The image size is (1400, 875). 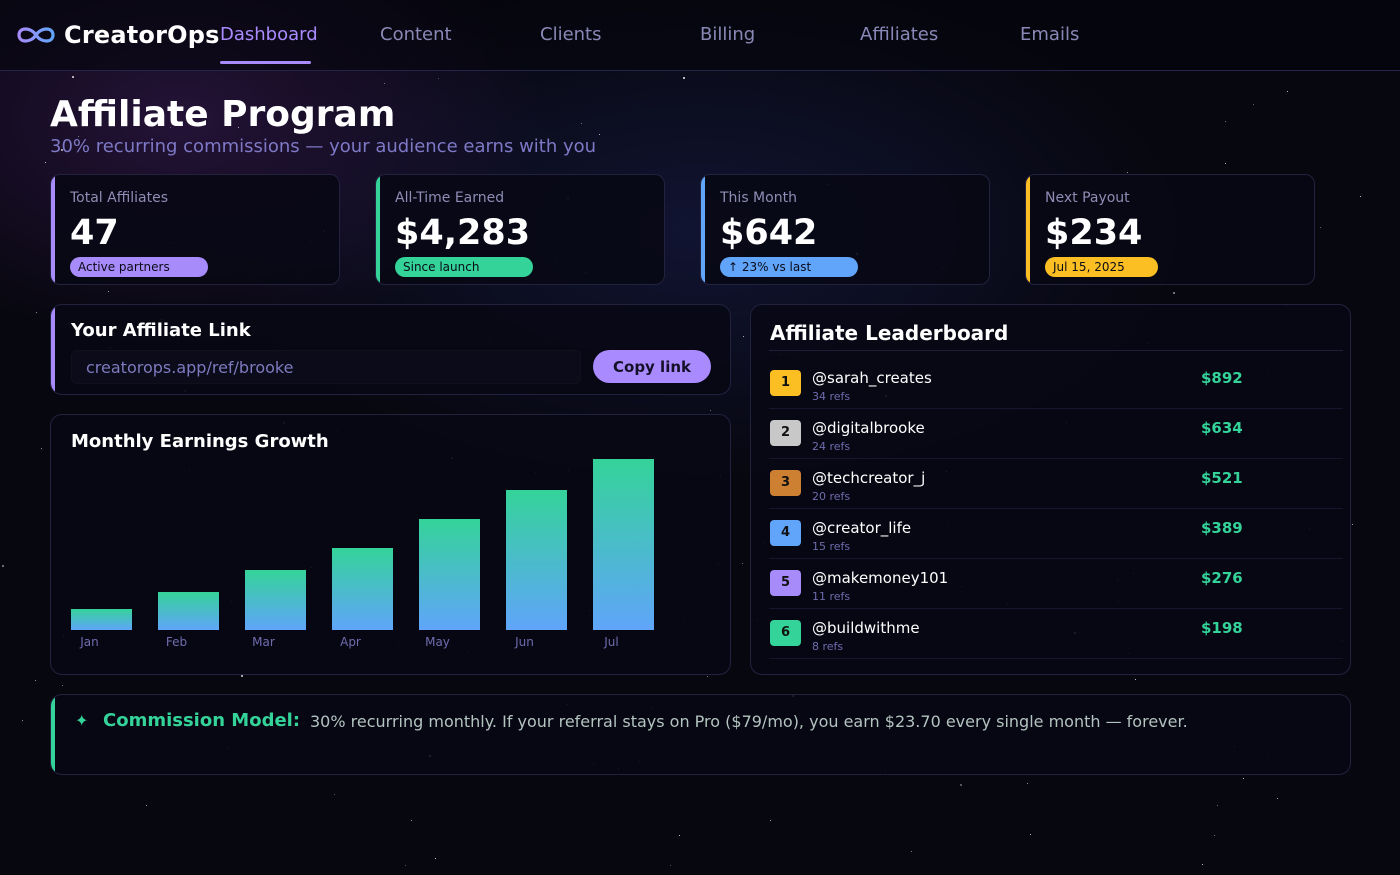 I want to click on stat-card-total-affiliates: Total Affiliates 47 Active partners, so click(x=195, y=229).